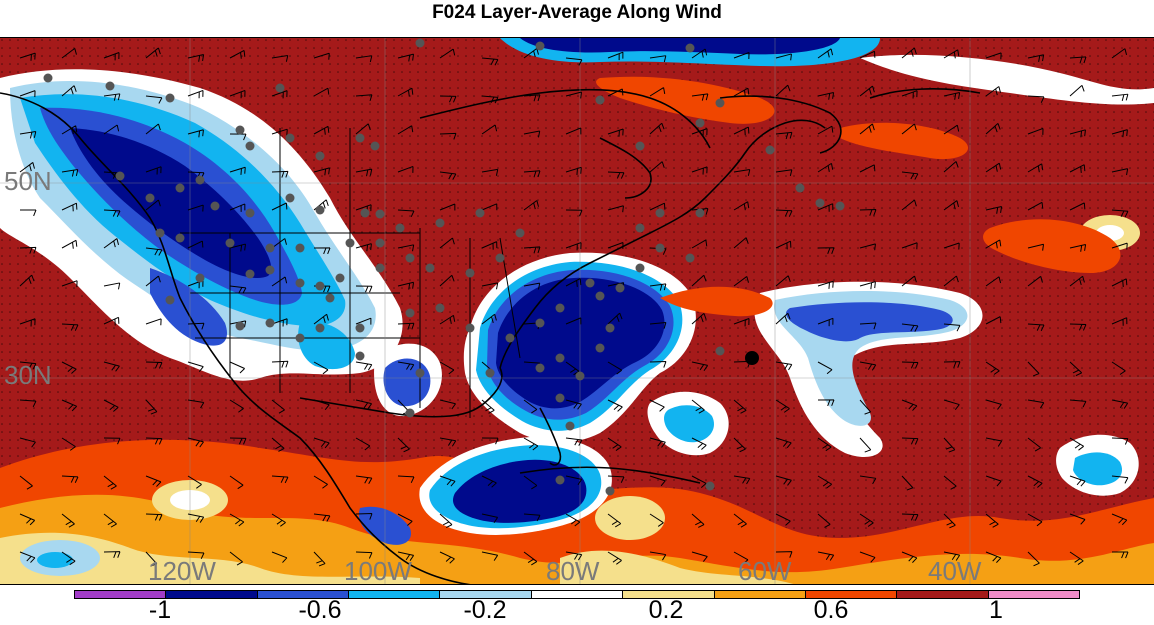 This screenshot has height=625, width=1154. I want to click on field-weak-negative-atlantic-south, so click(689, 424).